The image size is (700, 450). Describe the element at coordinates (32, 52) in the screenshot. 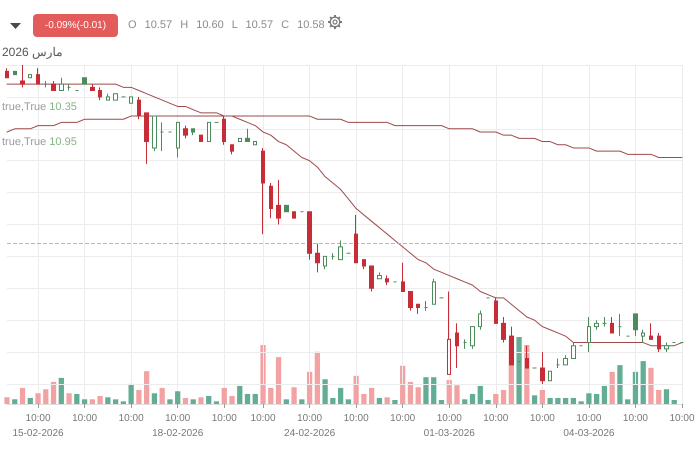

I see `text: مارس 2026` at that location.